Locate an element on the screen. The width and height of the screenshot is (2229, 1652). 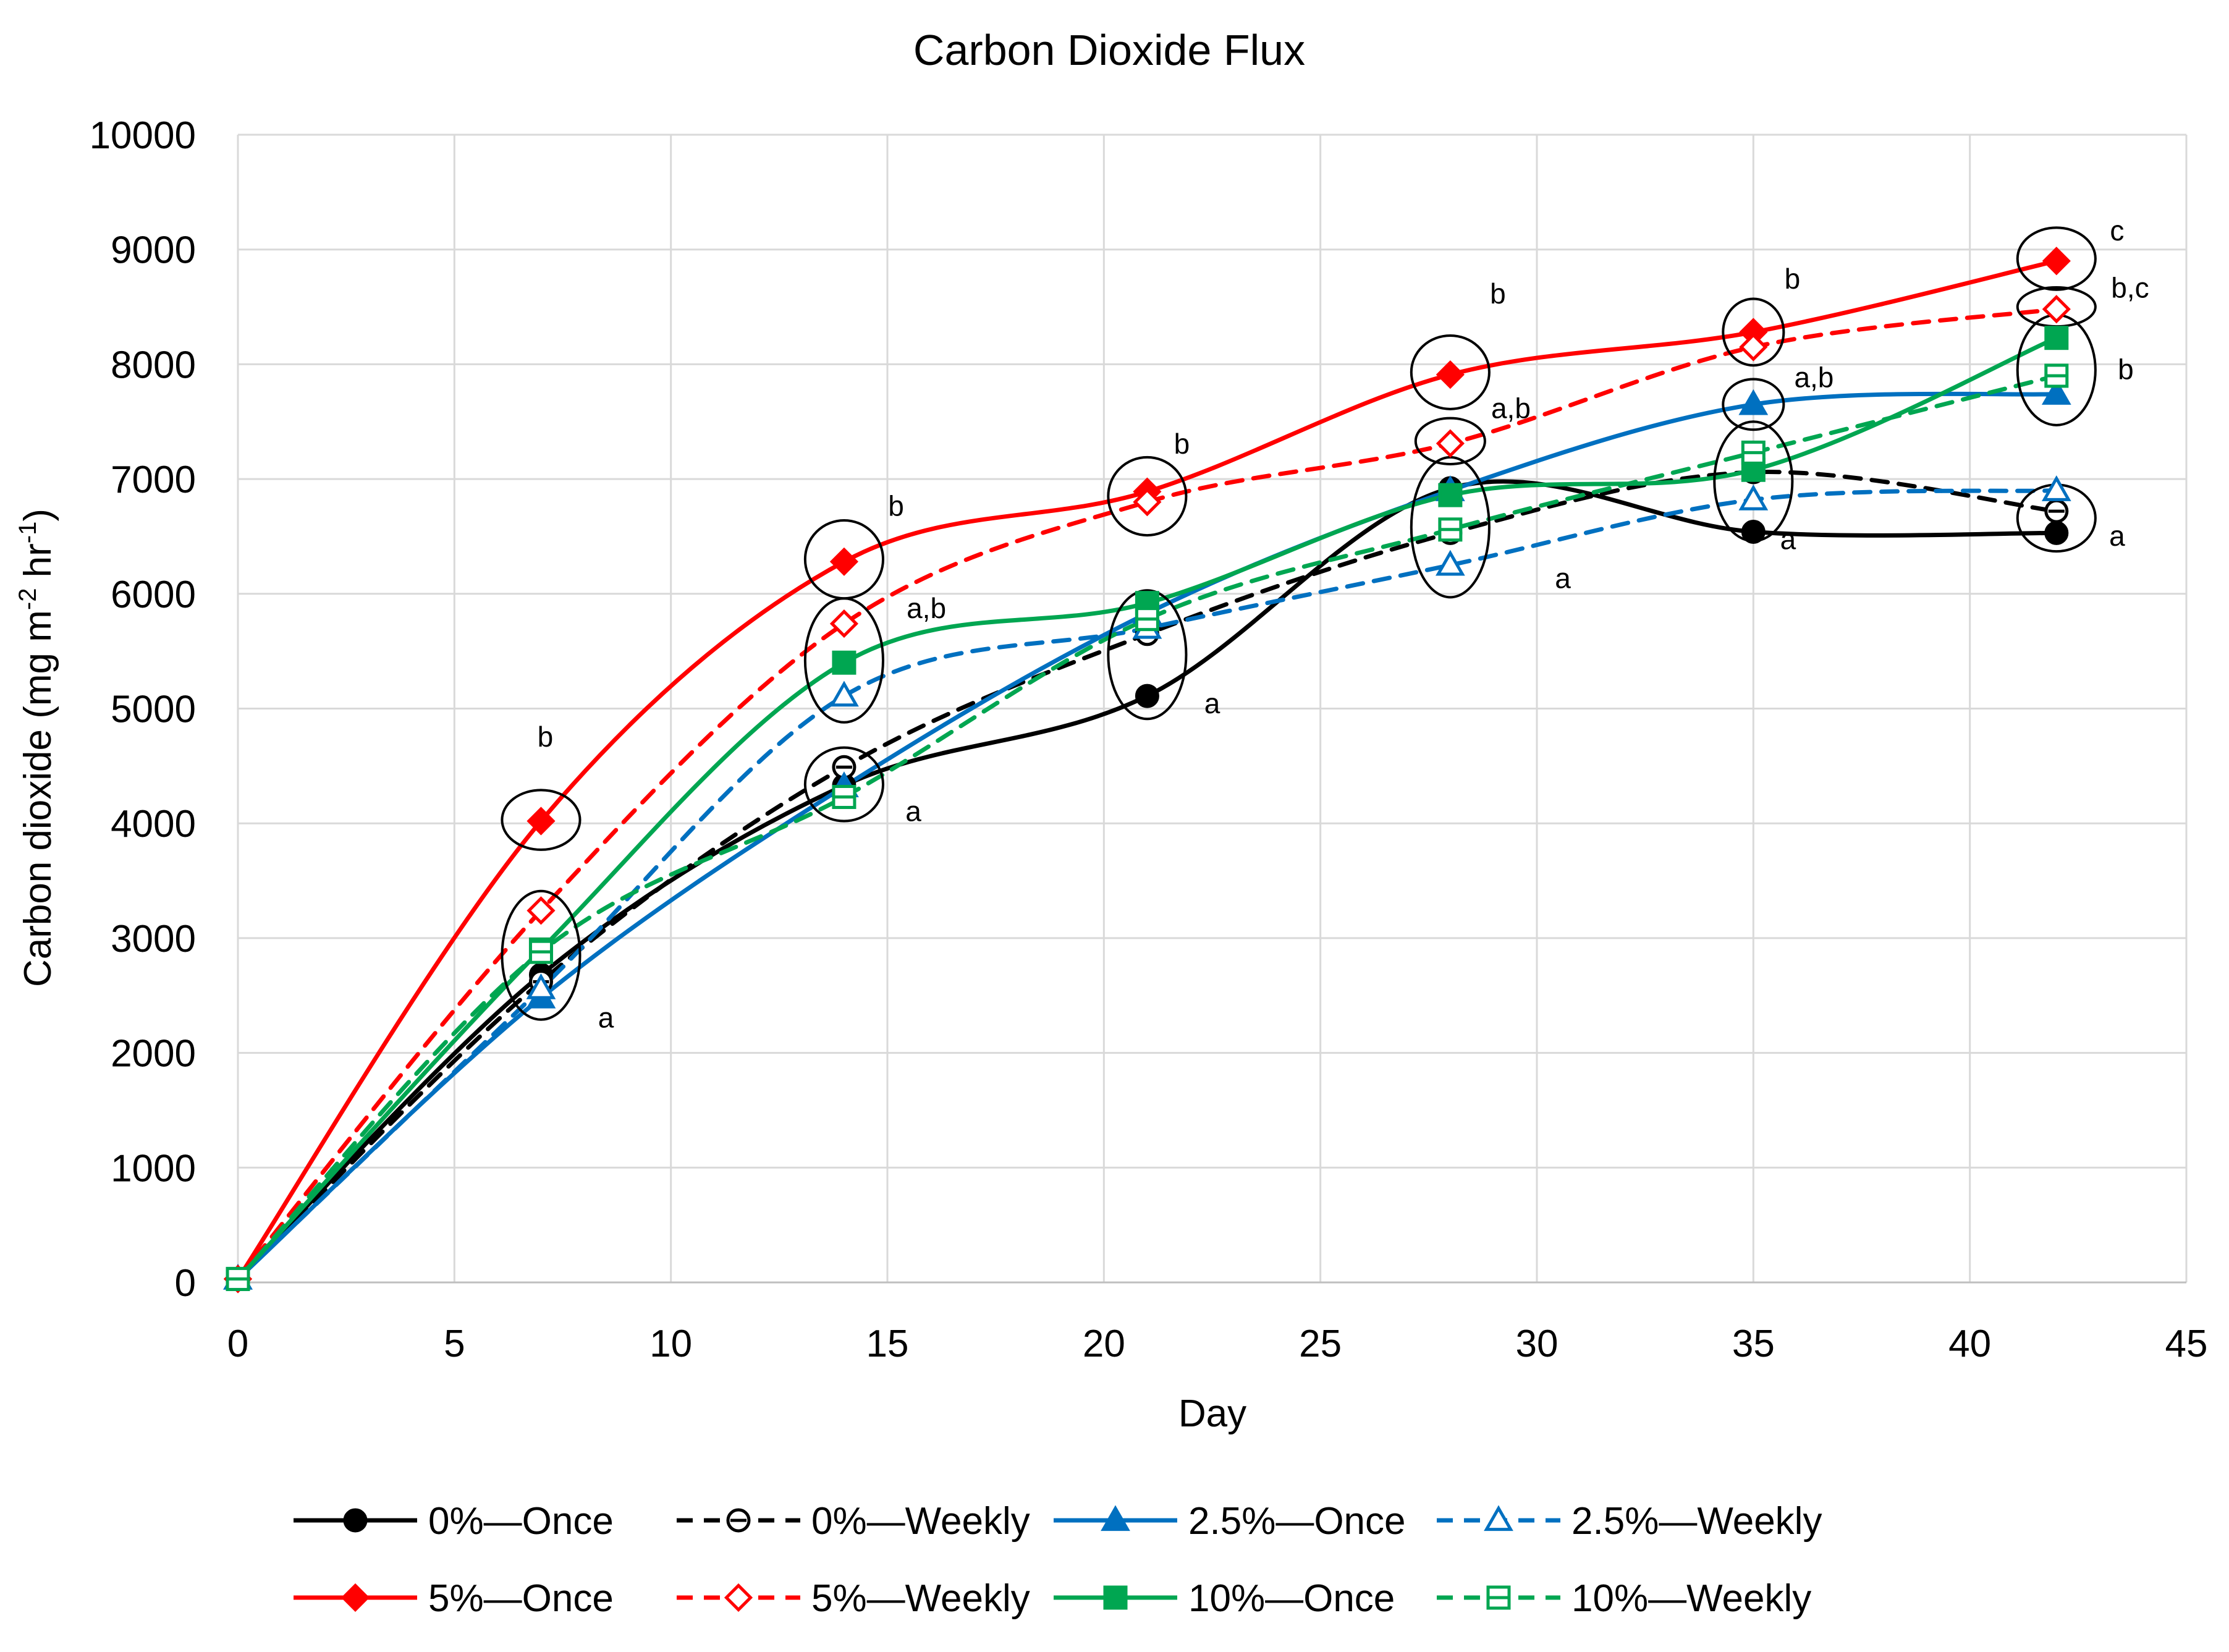
legend-item: 2.5%—Once is located at coordinates (1230, 1521).